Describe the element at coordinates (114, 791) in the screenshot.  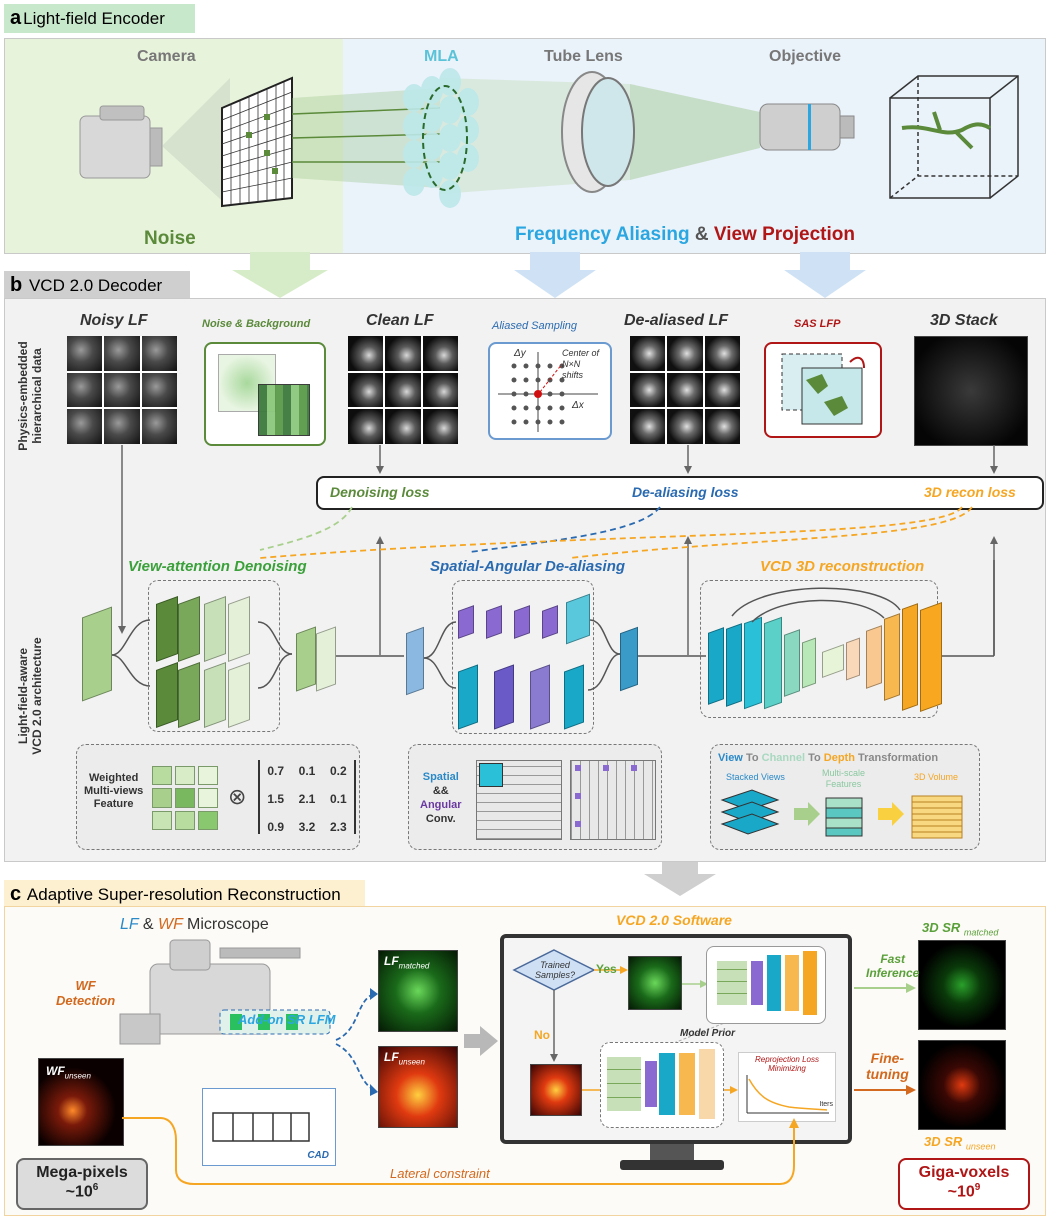
I see `weighted-feature-label: Weighted Multi-views Feature` at that location.